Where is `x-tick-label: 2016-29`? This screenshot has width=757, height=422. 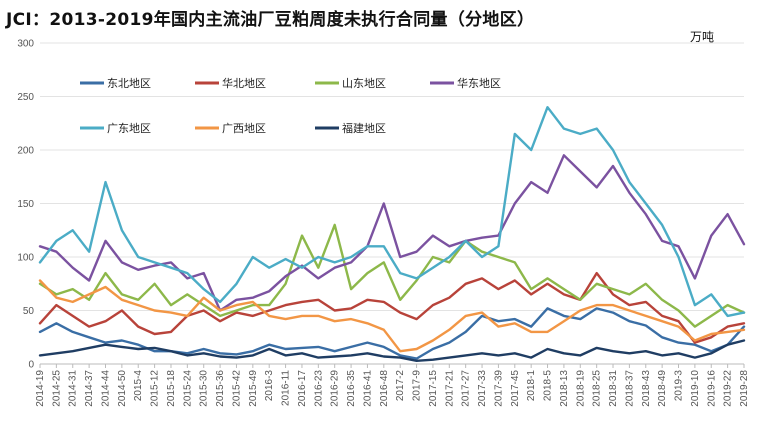 x-tick-label: 2016-29 is located at coordinates (335, 388).